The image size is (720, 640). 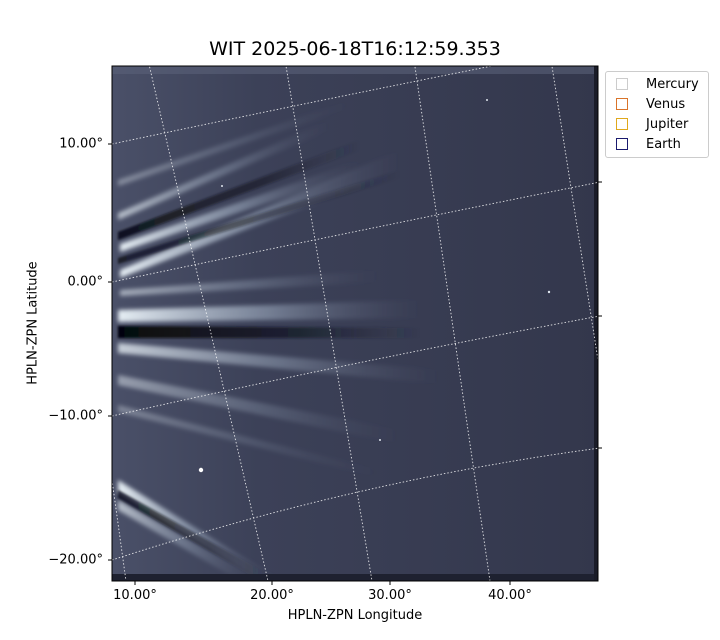 What do you see at coordinates (75, 416) in the screenshot?
I see `ytick-label: −10.00°` at bounding box center [75, 416].